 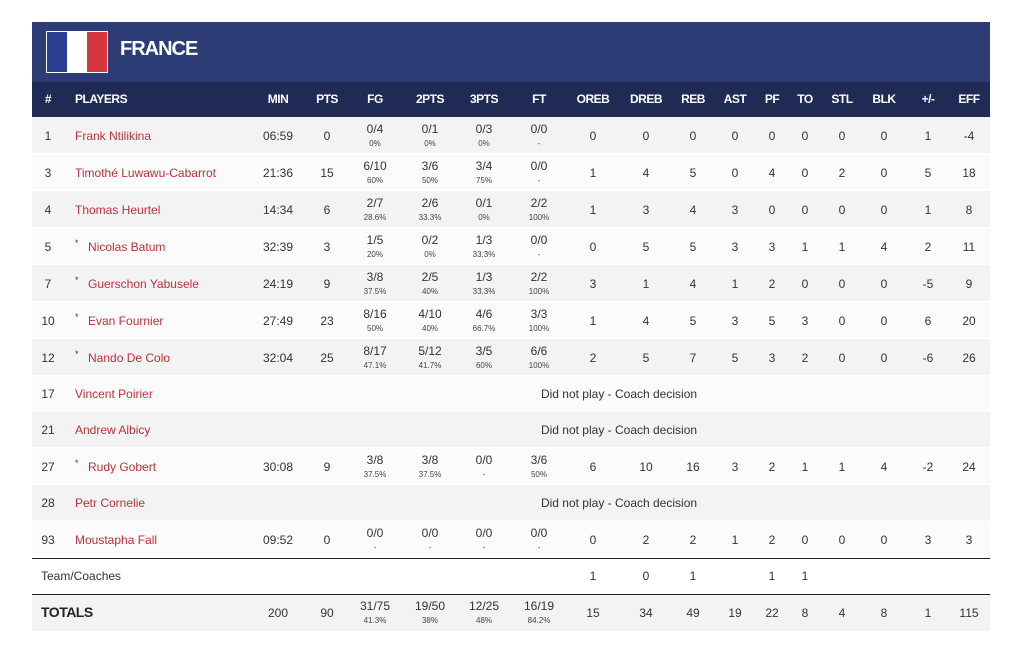 I want to click on stat-cell: 6, so click(x=593, y=466).